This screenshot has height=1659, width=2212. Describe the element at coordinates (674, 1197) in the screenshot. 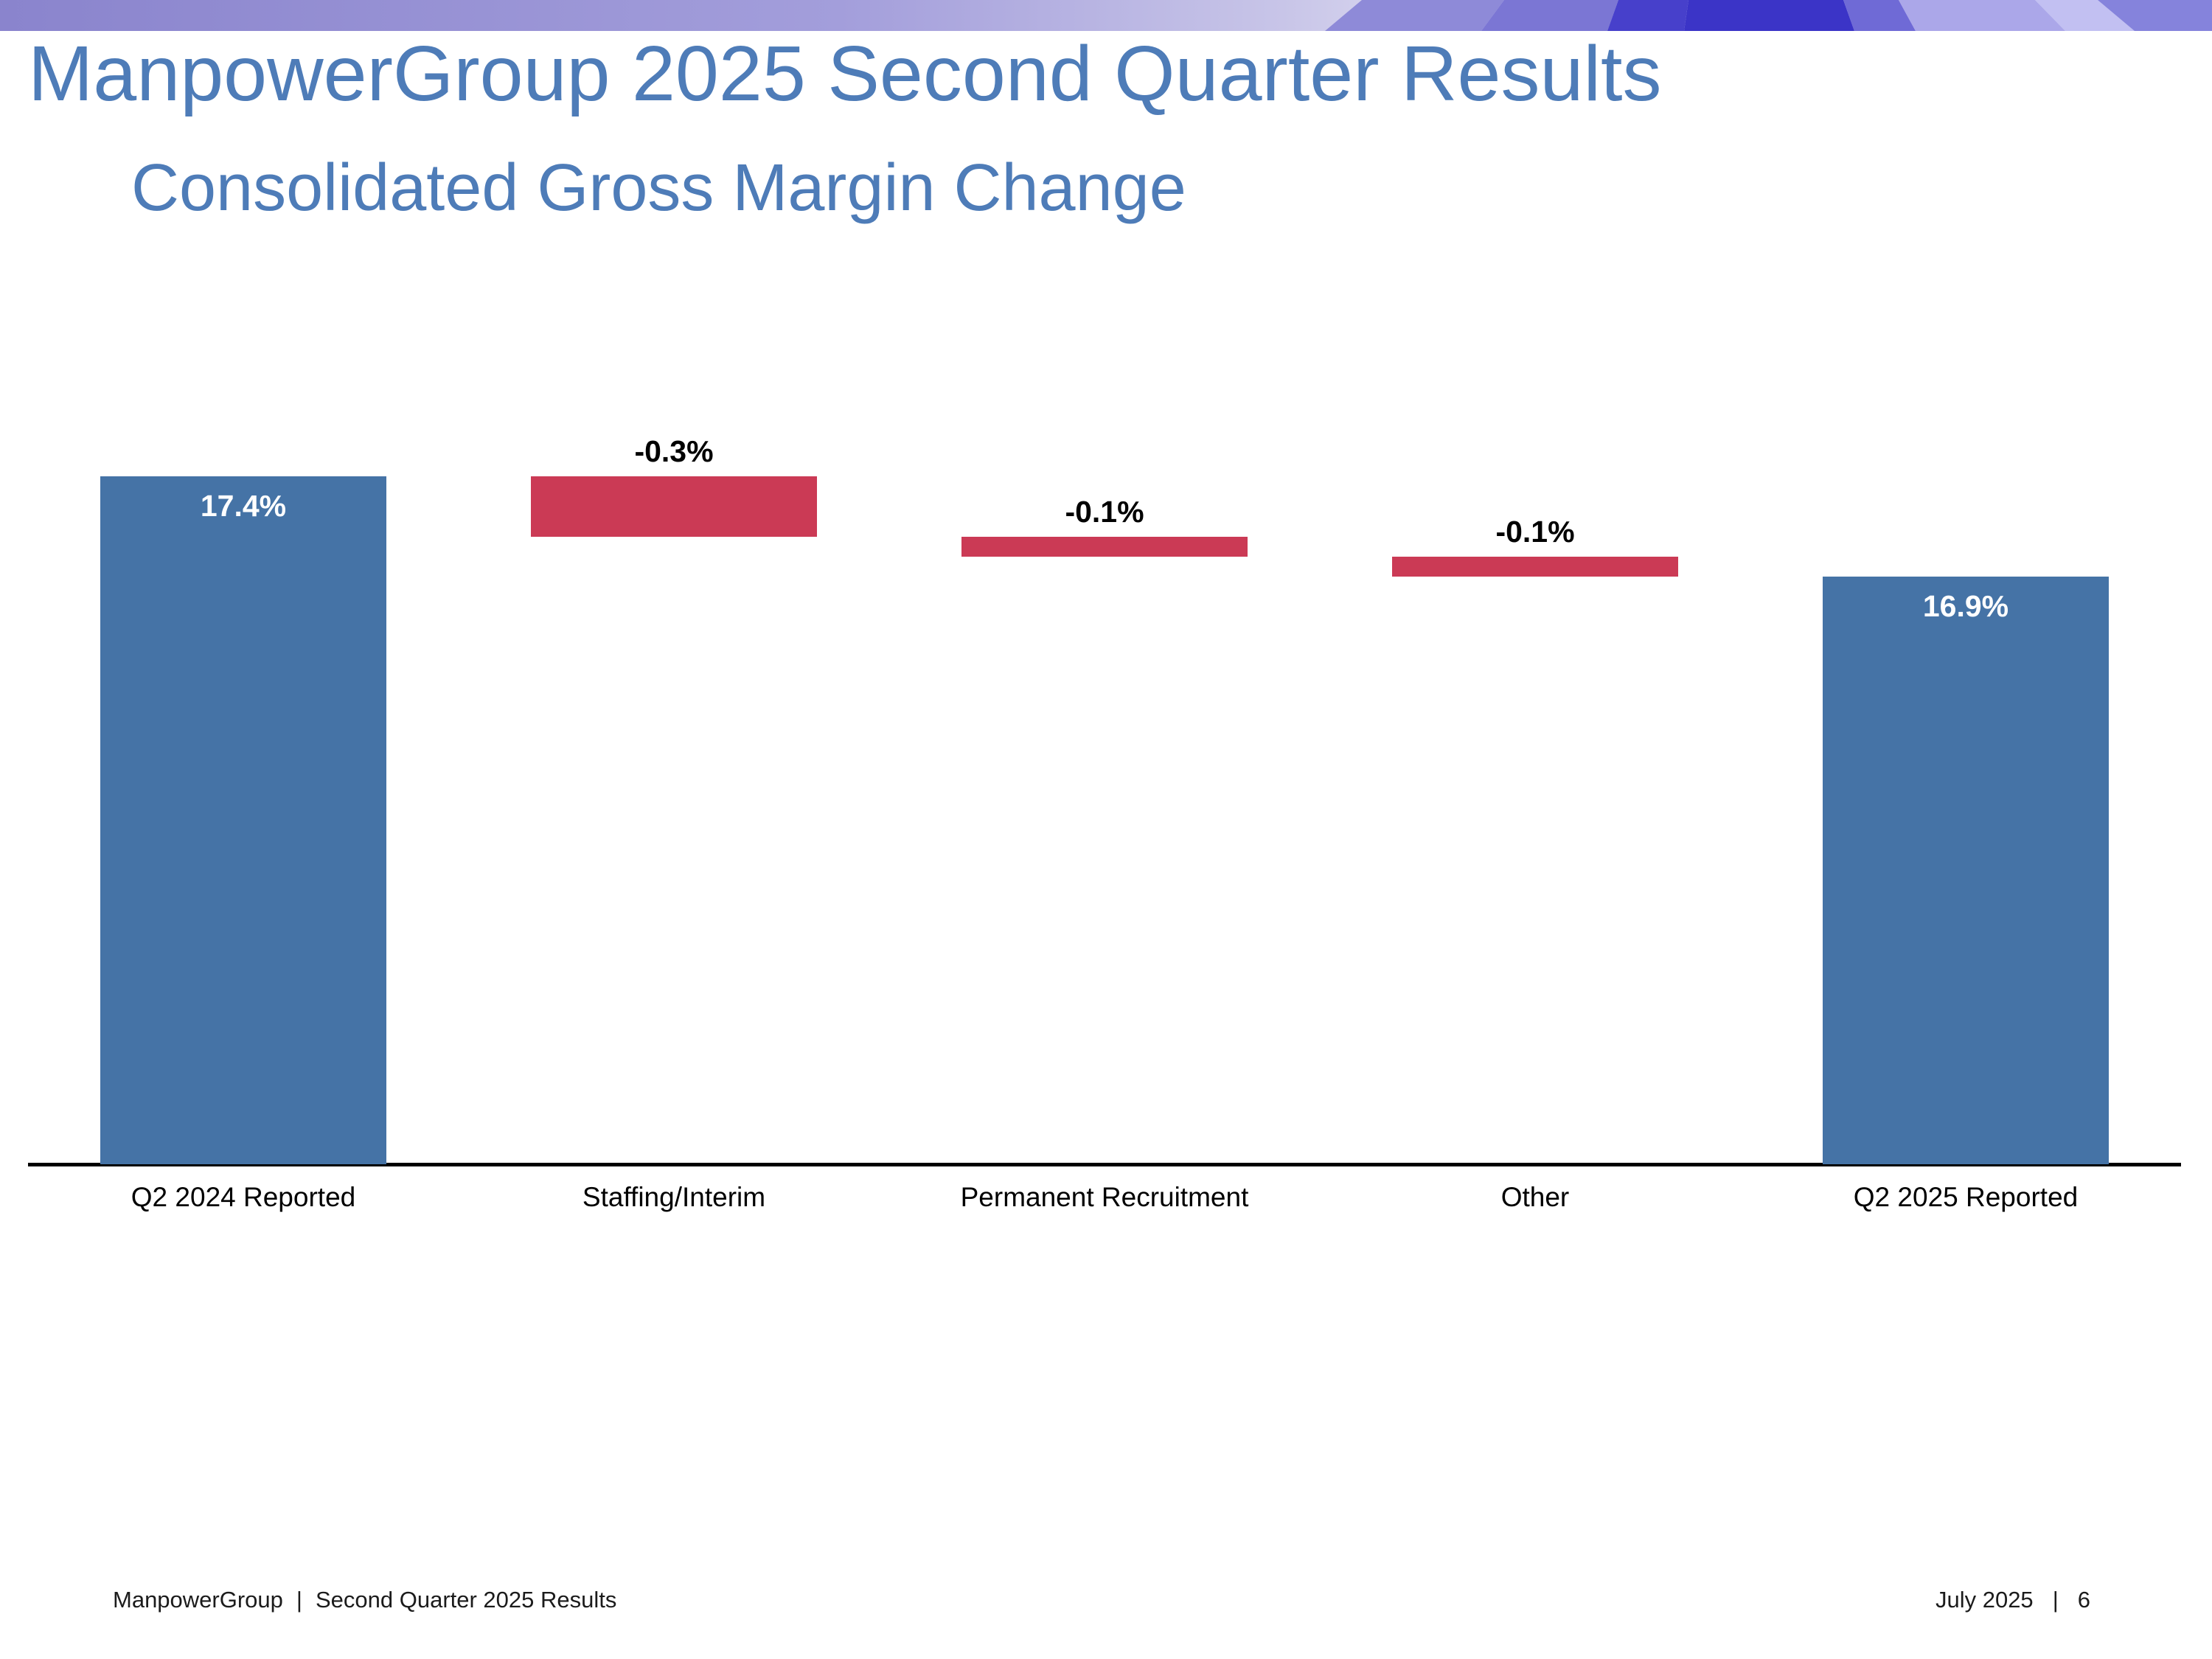

I see `category-label-staffing-interim: Staffing/Interim` at that location.